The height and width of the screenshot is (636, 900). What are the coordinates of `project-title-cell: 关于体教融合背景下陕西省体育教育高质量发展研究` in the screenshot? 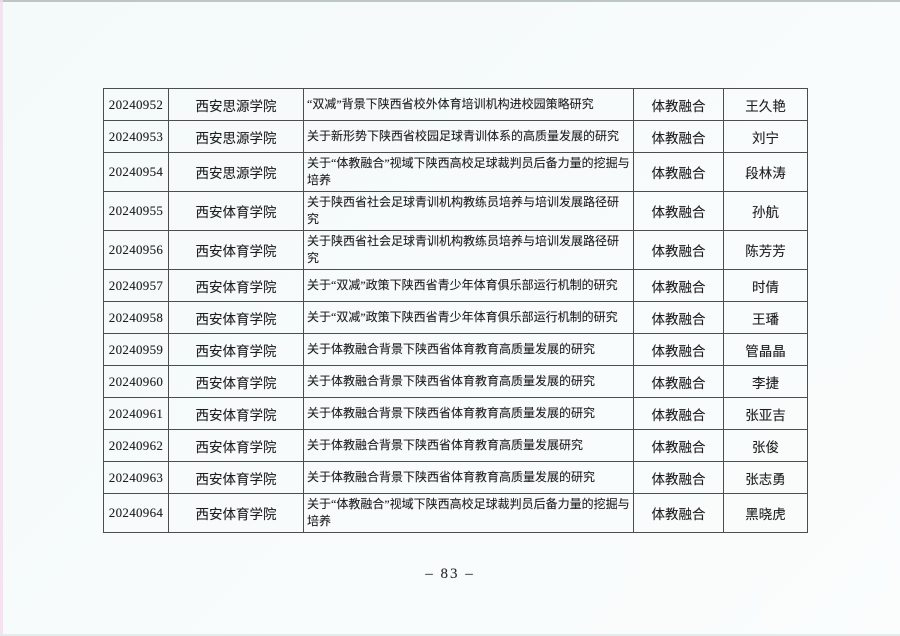 It's located at (468, 445).